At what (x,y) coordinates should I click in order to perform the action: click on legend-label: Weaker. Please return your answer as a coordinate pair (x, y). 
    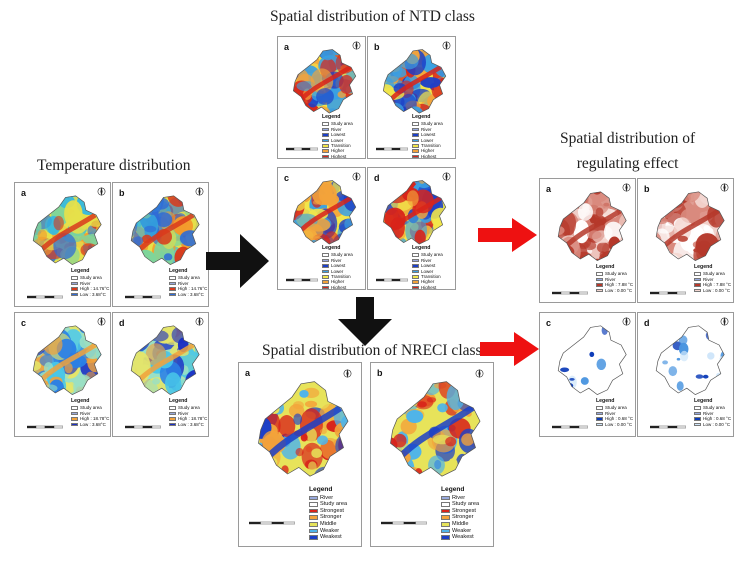
    Looking at the image, I should click on (330, 530).